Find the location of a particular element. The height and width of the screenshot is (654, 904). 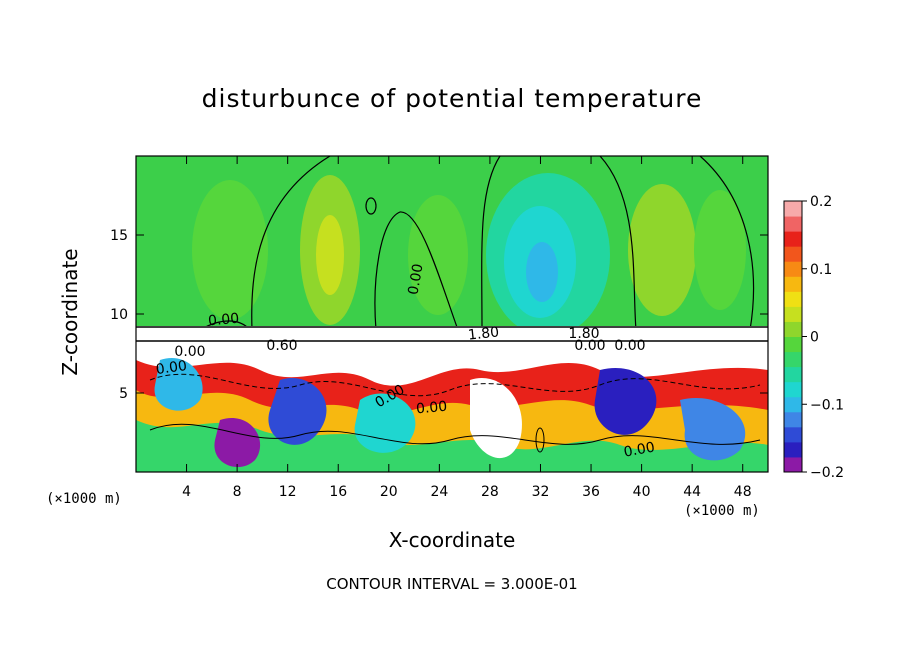

x-tick-label: 28 is located at coordinates (490, 492).